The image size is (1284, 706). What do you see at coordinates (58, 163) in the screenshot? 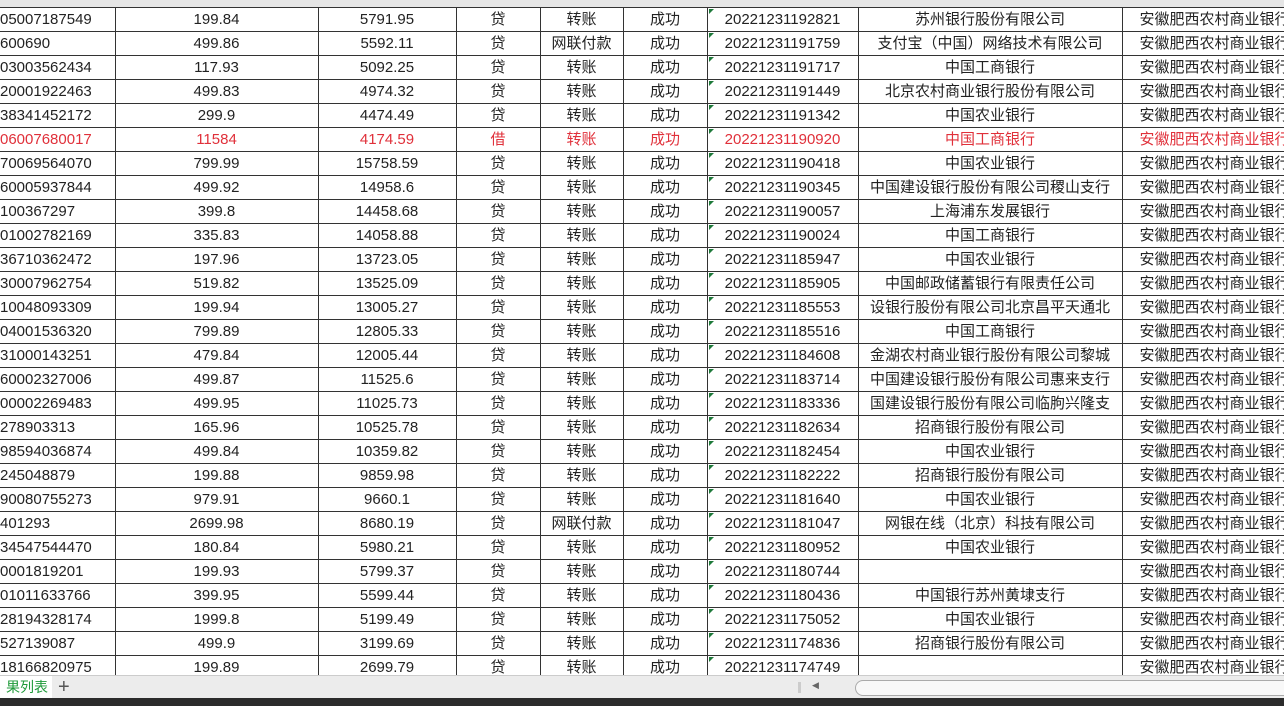
I see `account-cell: 70069564070` at bounding box center [58, 163].